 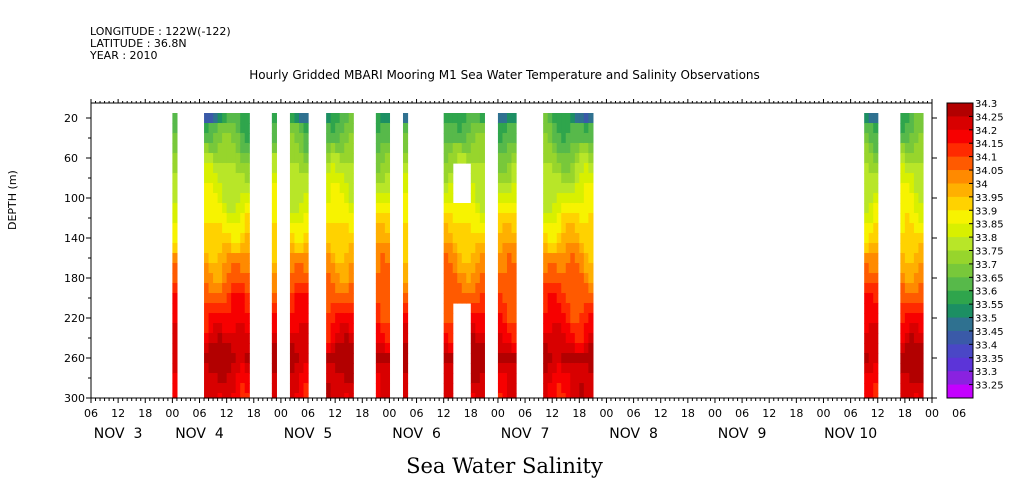 What do you see at coordinates (124, 55) in the screenshot?
I see `year-label: YEAR : 2010` at bounding box center [124, 55].